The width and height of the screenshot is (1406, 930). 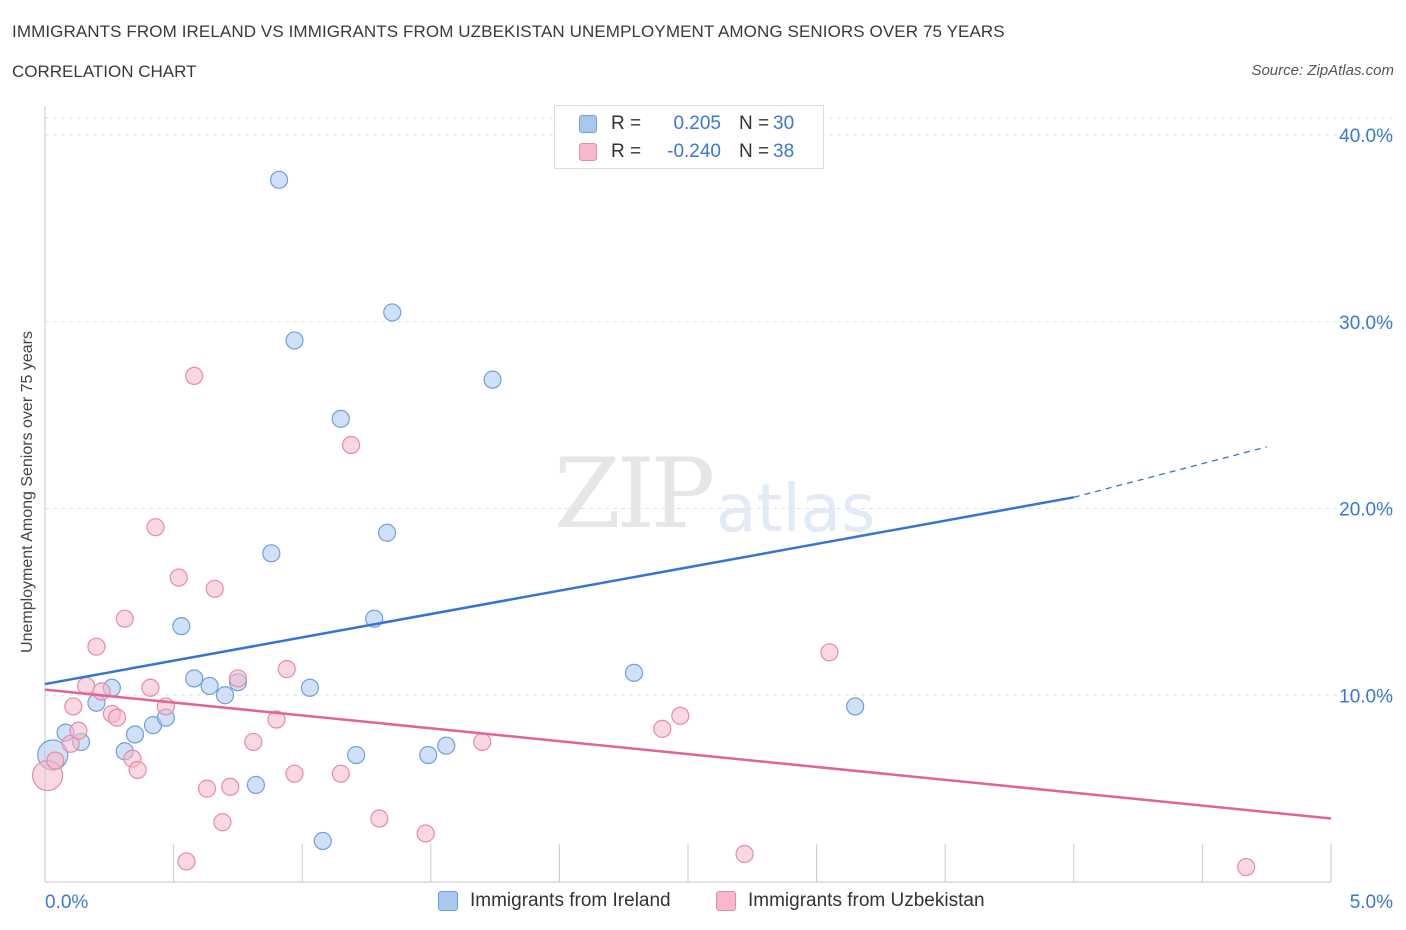 What do you see at coordinates (688, 754) in the screenshot?
I see `uzbekistan-trend-line` at bounding box center [688, 754].